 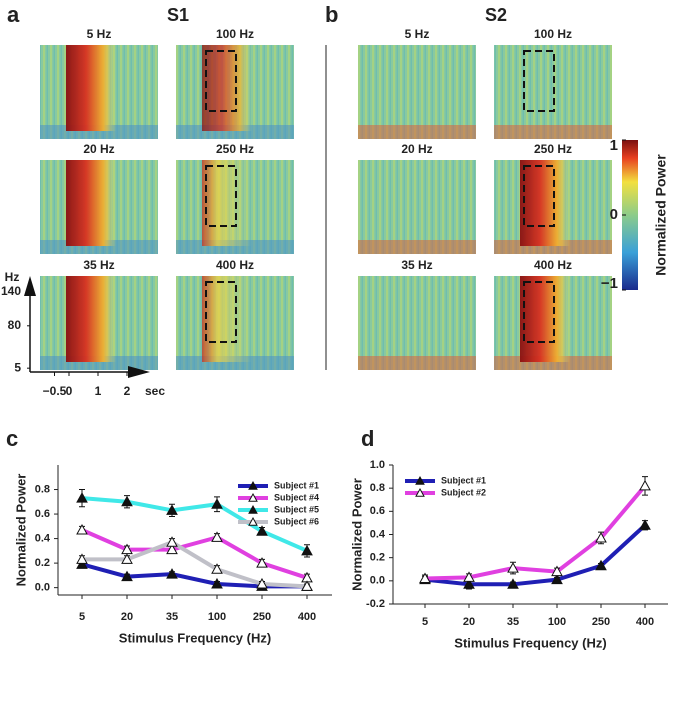 What do you see at coordinates (614, 145) in the screenshot?
I see `colorbar-tick-label: 1` at bounding box center [614, 145].